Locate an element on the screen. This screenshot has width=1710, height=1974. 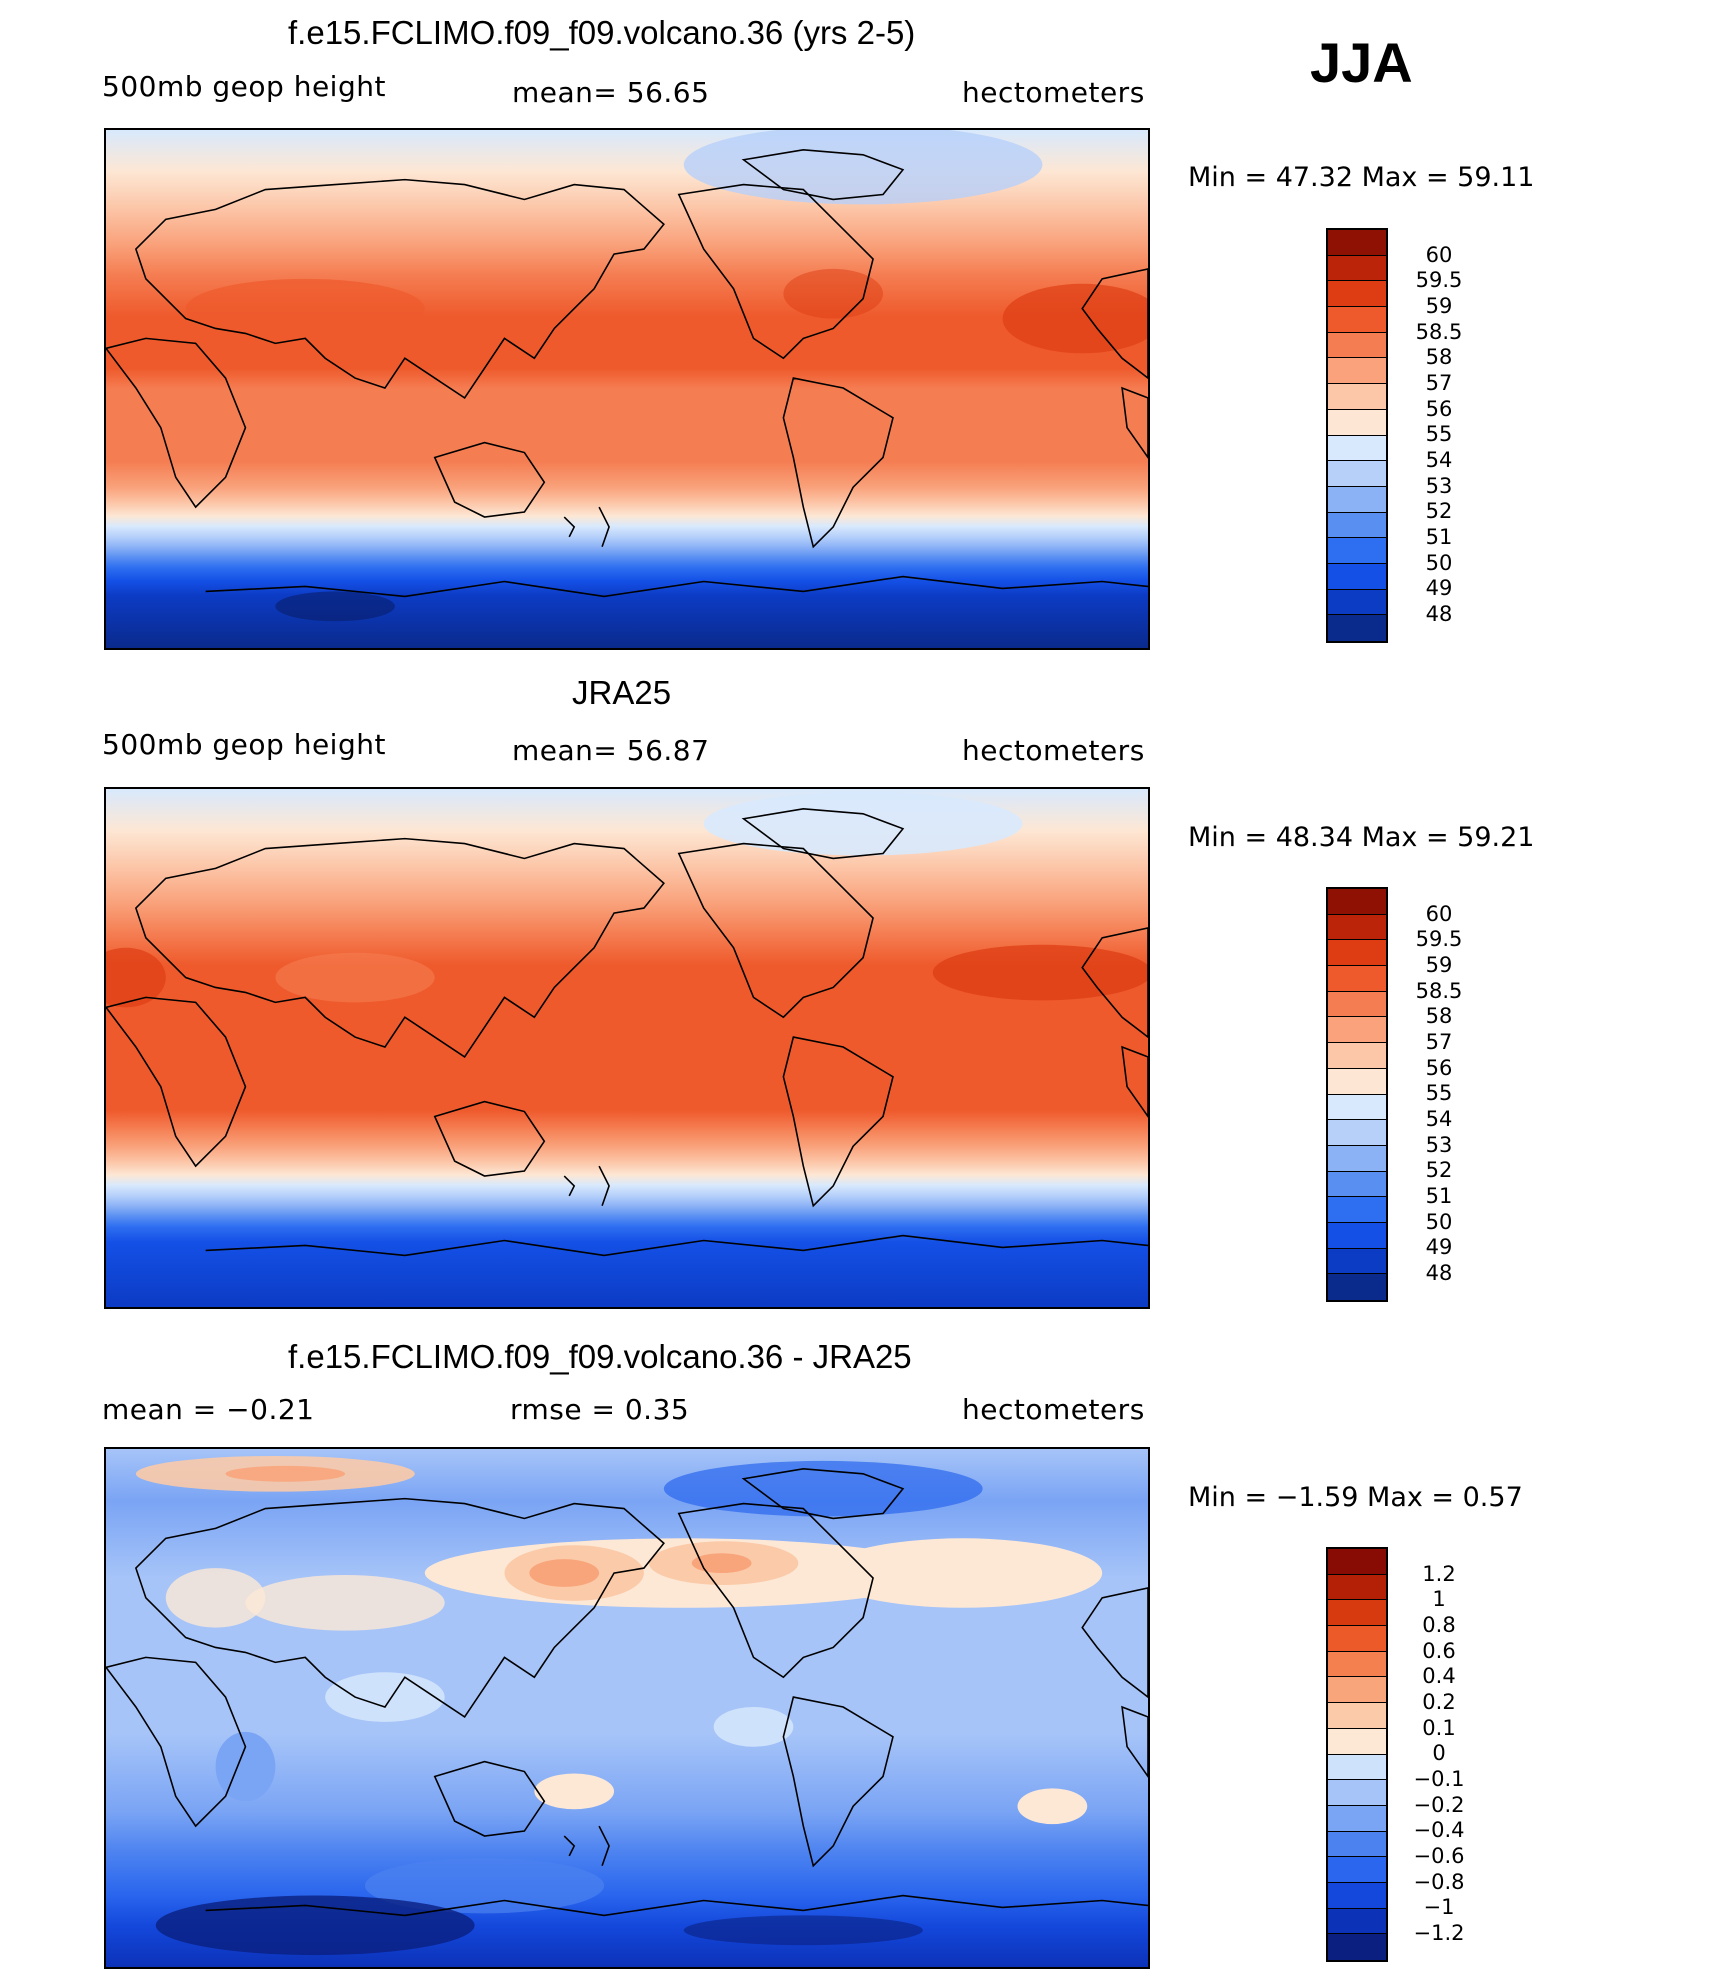
colorbar-tick-label: −1.2 is located at coordinates (1439, 1933).